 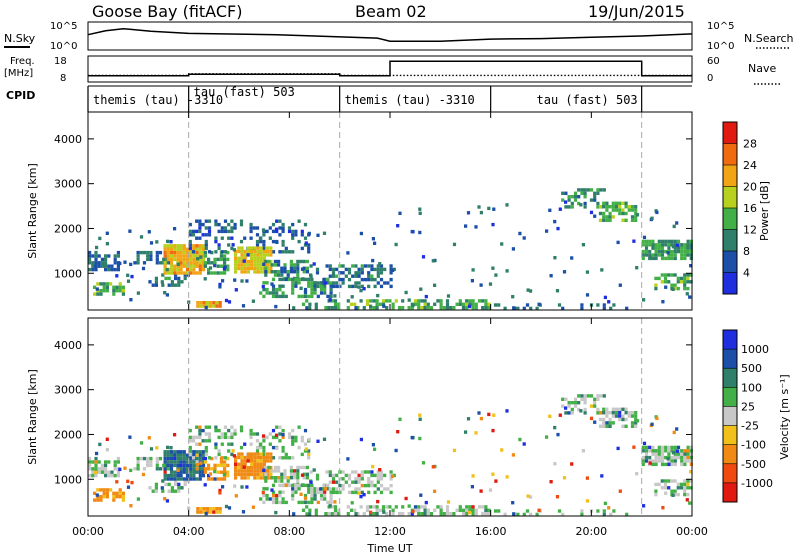 I want to click on nsky-panel: N.Sky 10^5 10^0 10^5 10^0 N.Search, so click(x=399, y=36).